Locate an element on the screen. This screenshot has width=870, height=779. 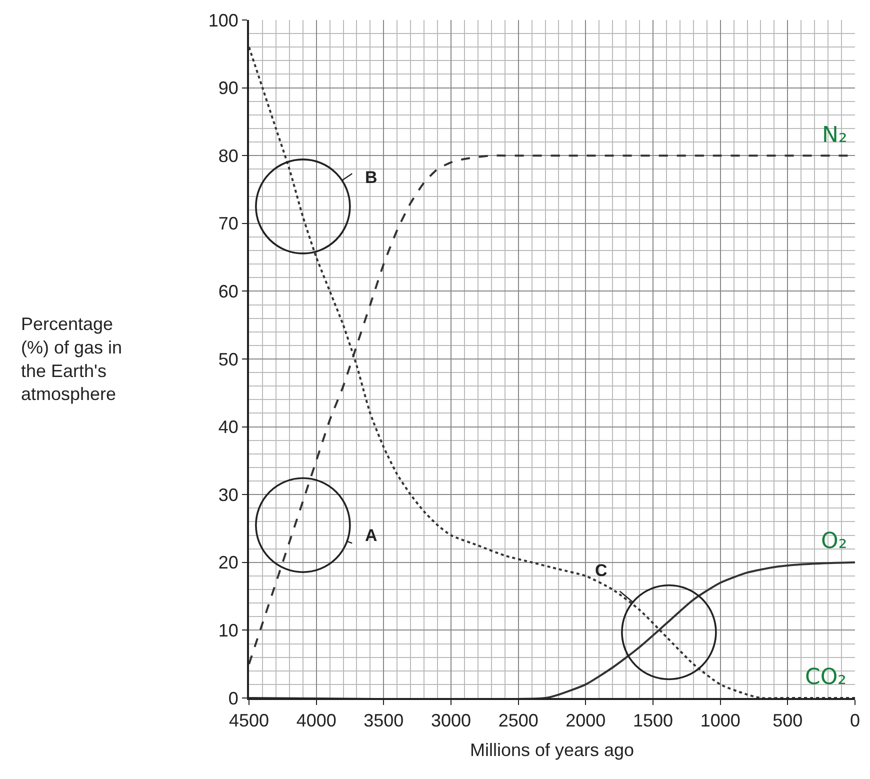
y-tick-label: 0 is located at coordinates (233, 698).